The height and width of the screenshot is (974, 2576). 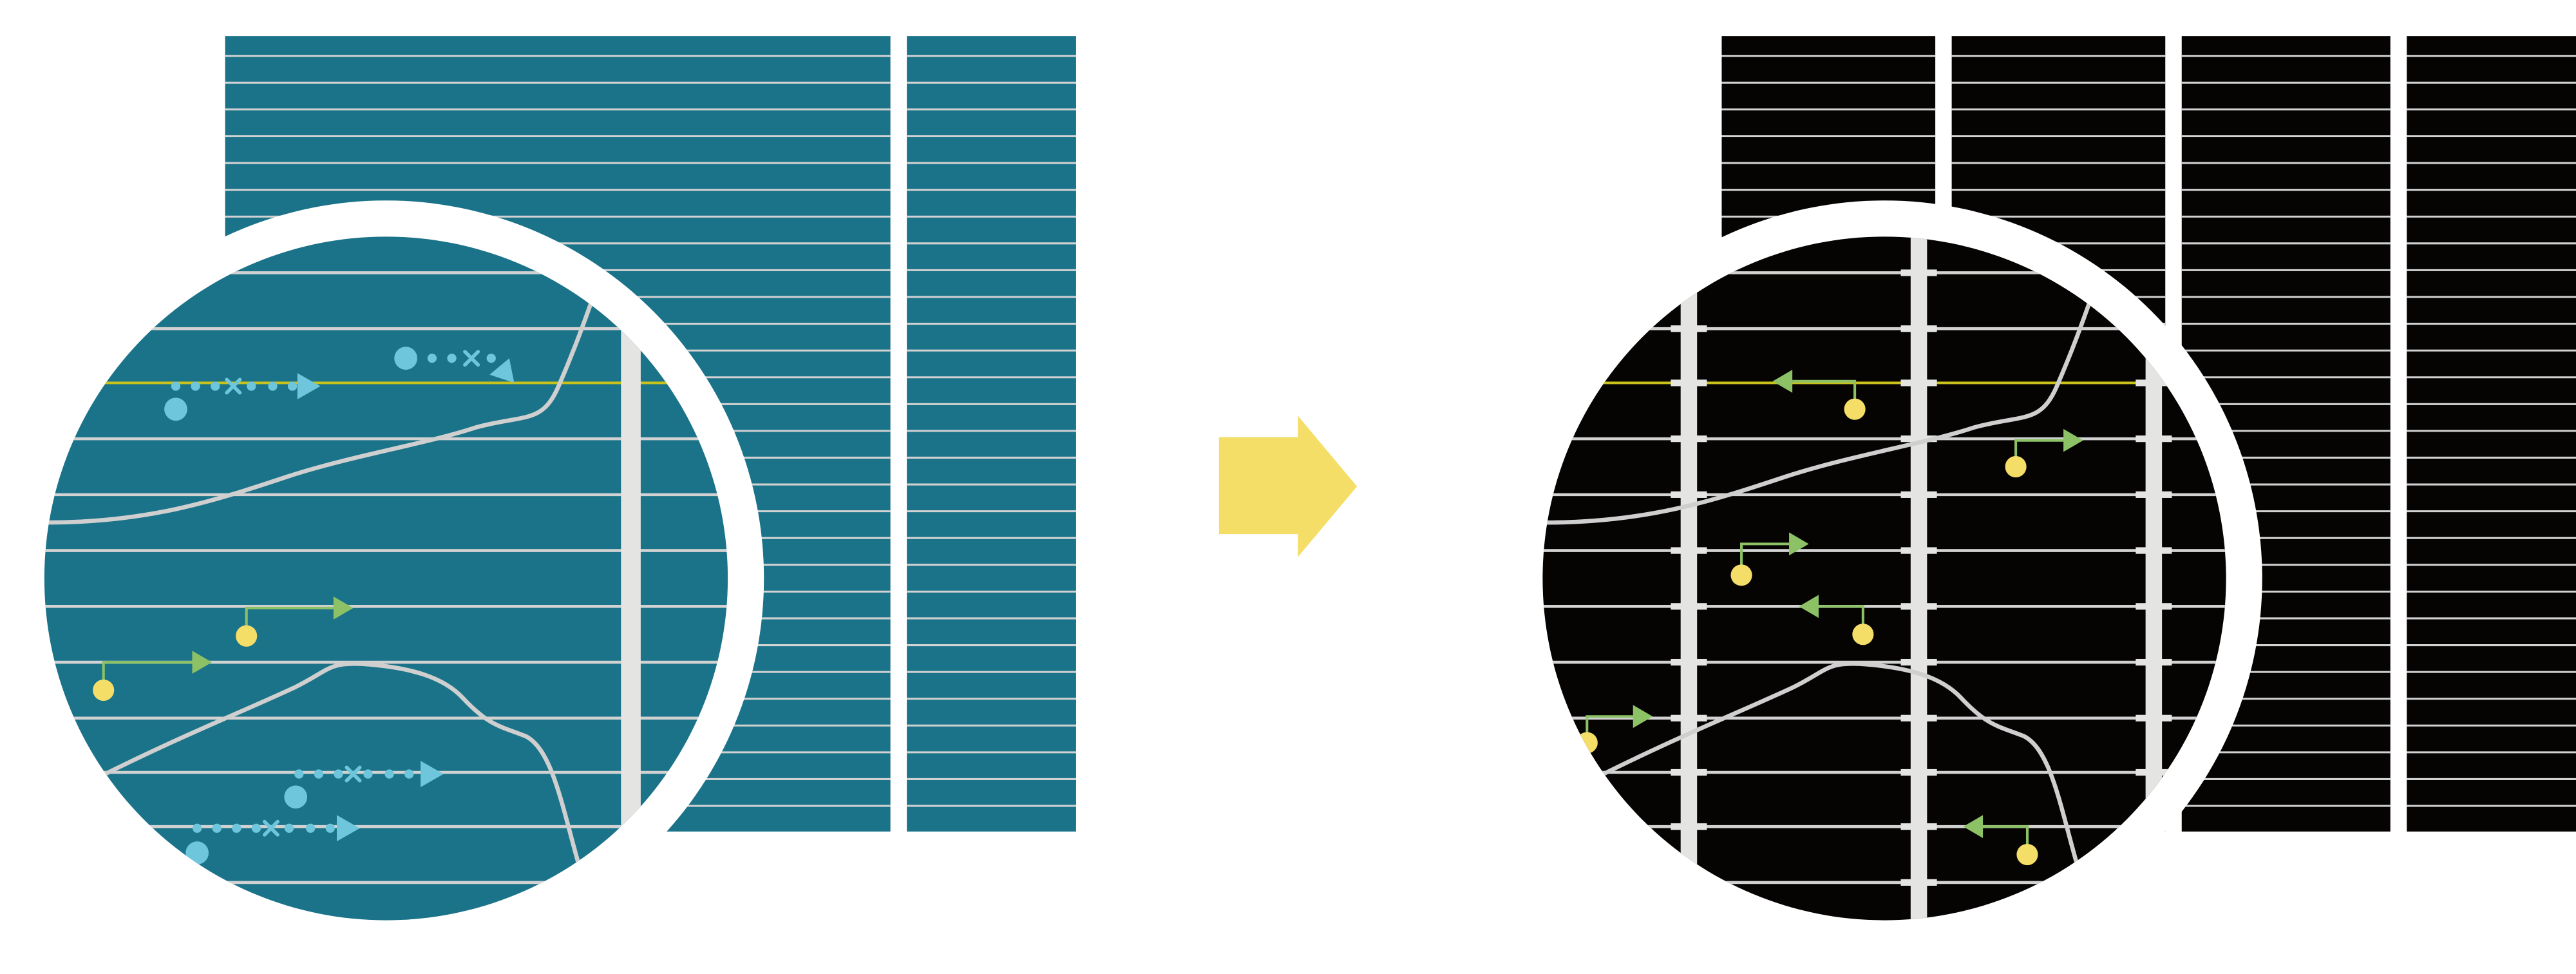 What do you see at coordinates (1288, 486) in the screenshot?
I see `transition-arrow-icon` at bounding box center [1288, 486].